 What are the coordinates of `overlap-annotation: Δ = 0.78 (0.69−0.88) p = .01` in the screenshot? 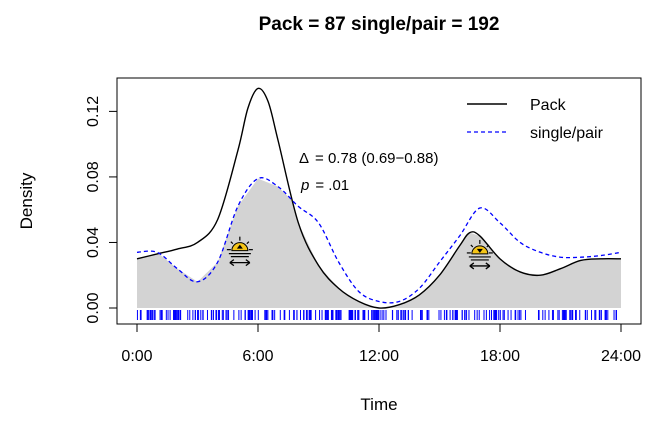 It's located at (368, 172).